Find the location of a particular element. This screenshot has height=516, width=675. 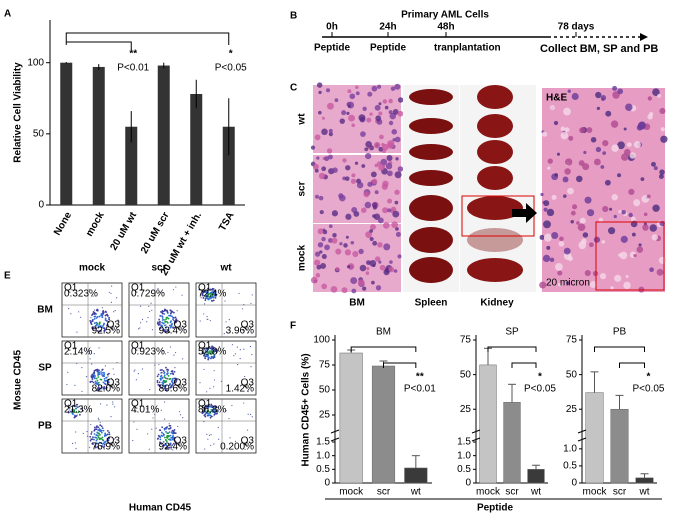

row-label: BM is located at coordinates (45, 310).